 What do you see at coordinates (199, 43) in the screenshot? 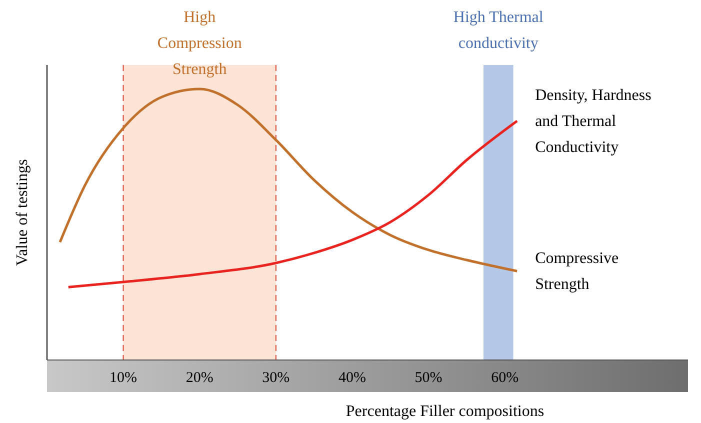
I see `band-label: High Compression Strength` at bounding box center [199, 43].